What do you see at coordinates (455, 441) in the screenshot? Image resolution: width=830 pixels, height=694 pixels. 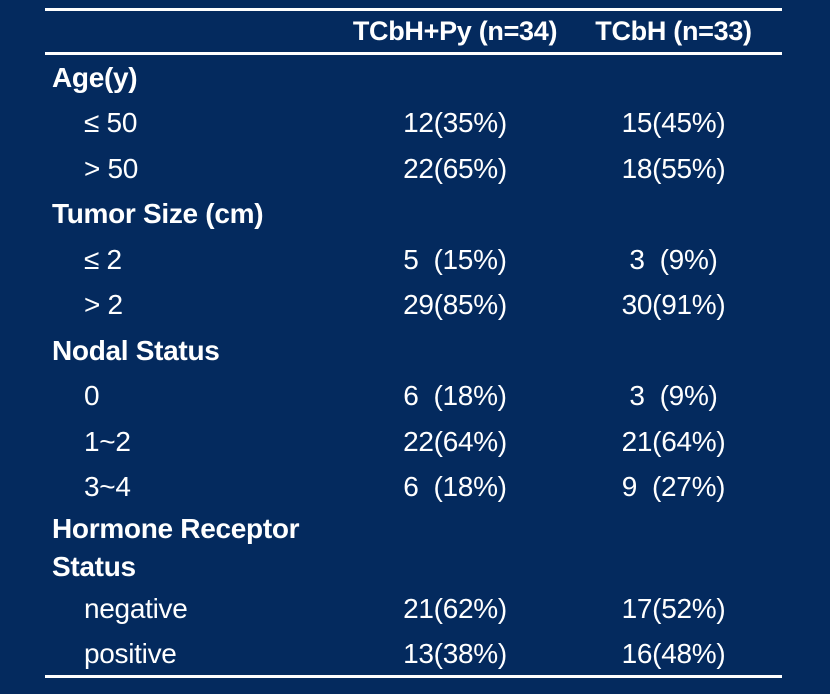 I see `value-tcbh-py: 22(64%)` at bounding box center [455, 441].